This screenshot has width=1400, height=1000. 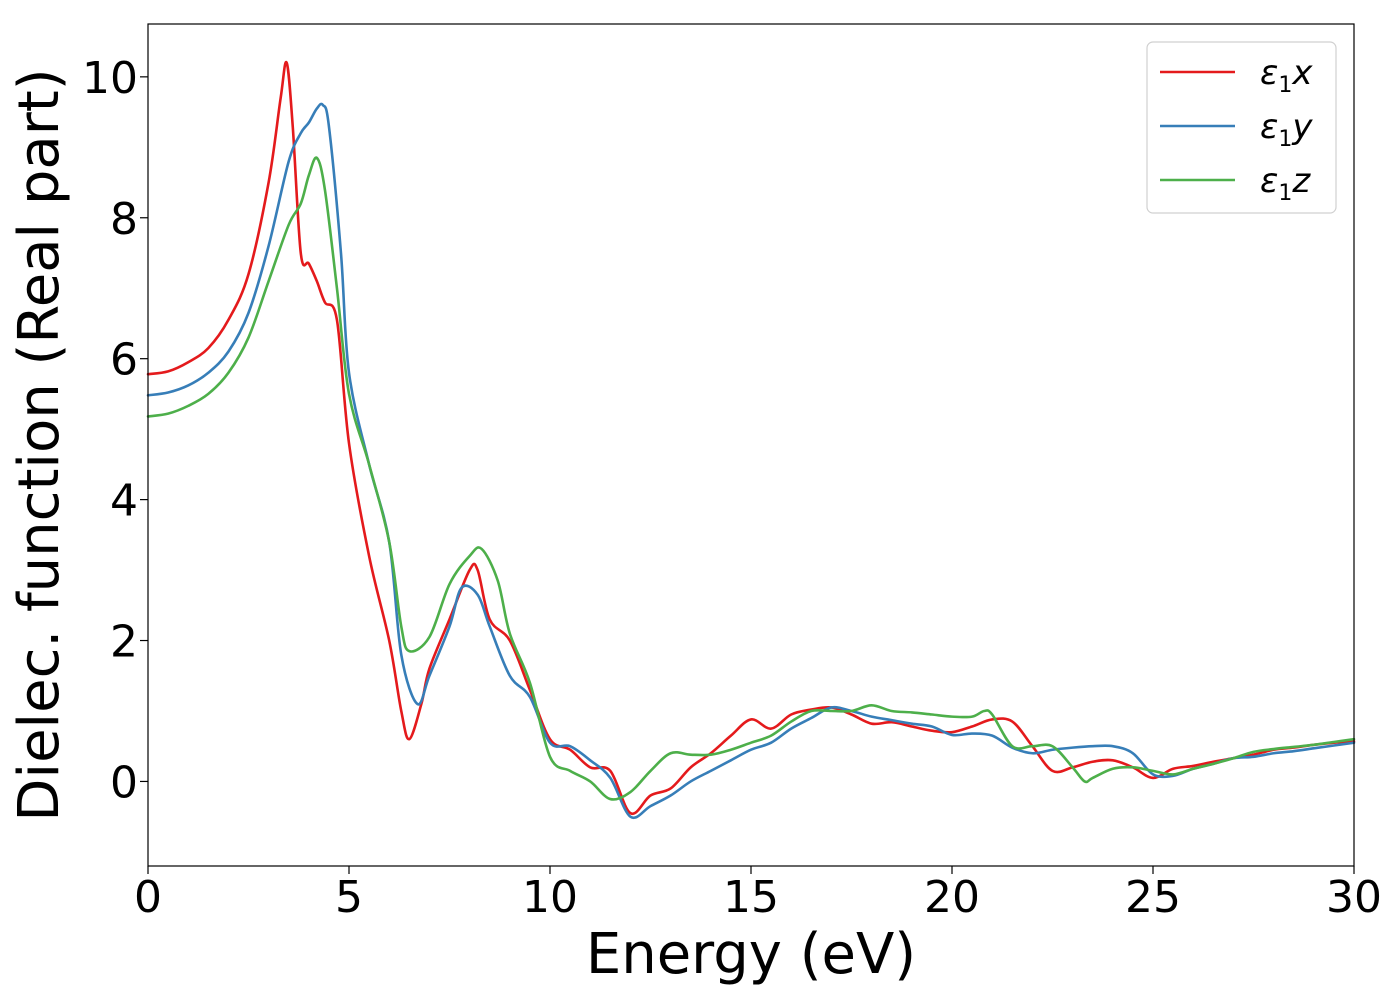 What do you see at coordinates (148, 897) in the screenshot?
I see `x-tick-label: 0` at bounding box center [148, 897].